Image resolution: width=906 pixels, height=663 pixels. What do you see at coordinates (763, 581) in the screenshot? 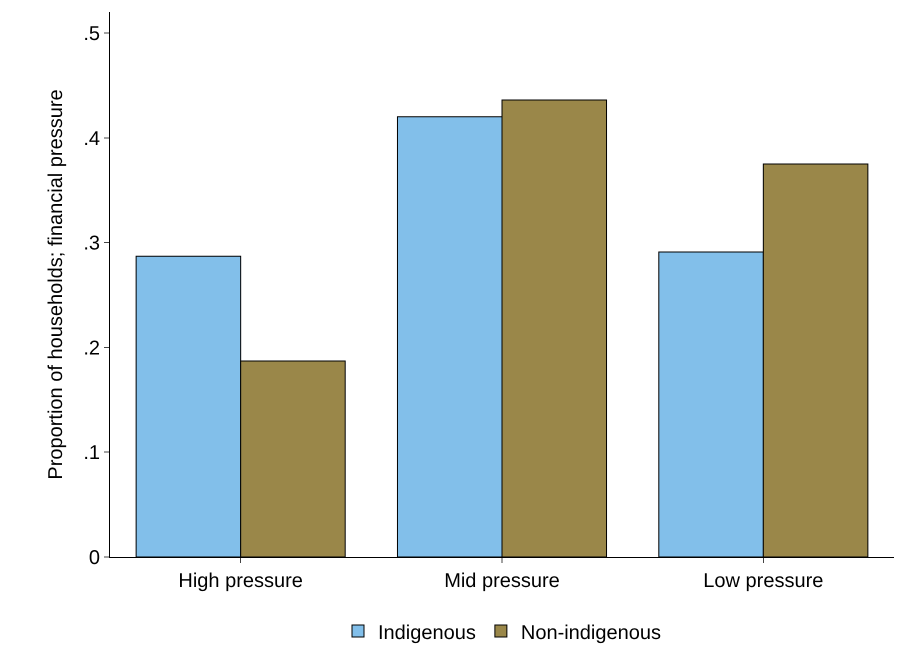
I see `x-tick-label: Low pressure` at bounding box center [763, 581].